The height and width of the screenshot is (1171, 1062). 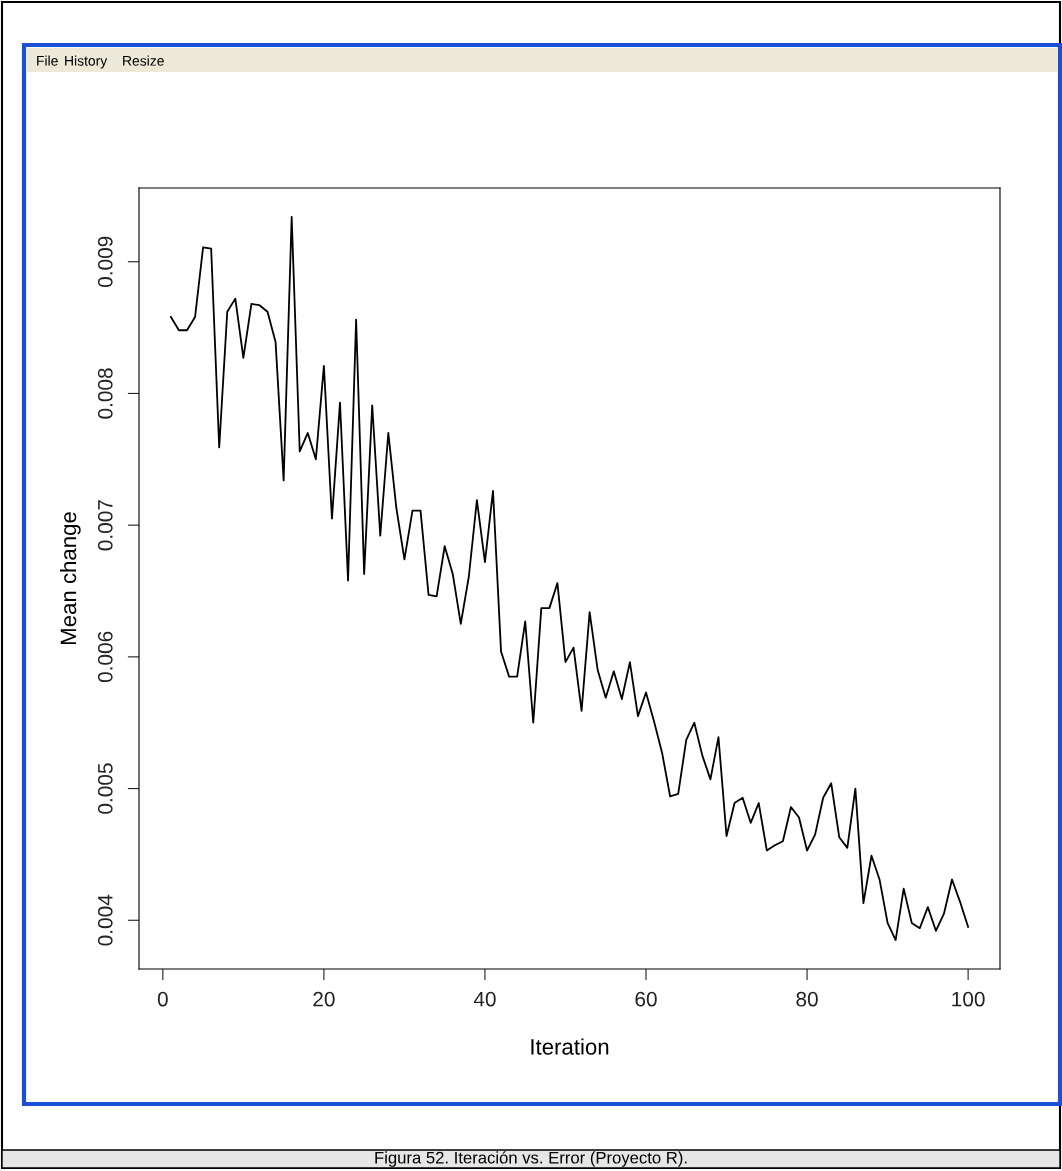 What do you see at coordinates (143, 60) in the screenshot?
I see `text: Resize` at bounding box center [143, 60].